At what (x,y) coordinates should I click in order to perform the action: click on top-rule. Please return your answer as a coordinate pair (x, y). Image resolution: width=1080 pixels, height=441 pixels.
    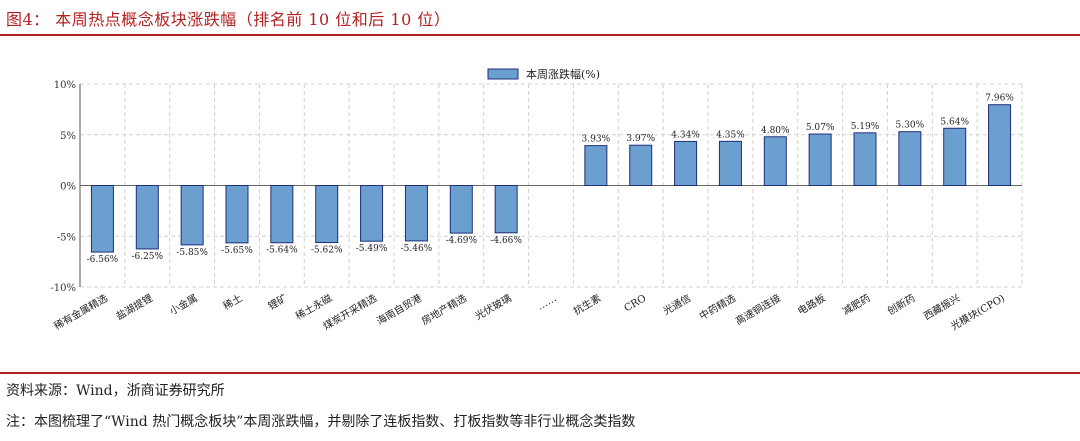
    Looking at the image, I should click on (540, 35).